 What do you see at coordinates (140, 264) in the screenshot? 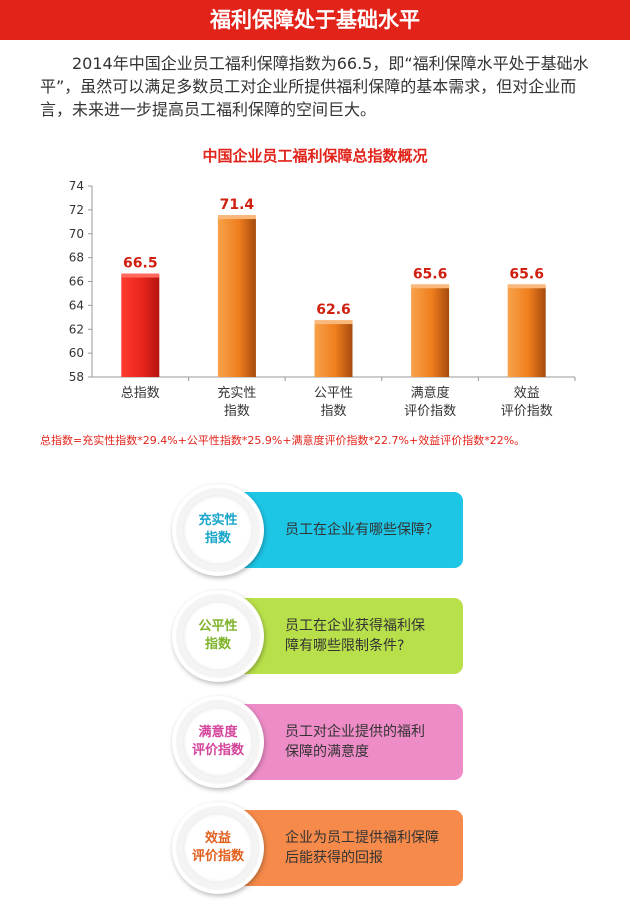
I see `data-label: 66.5` at bounding box center [140, 264].